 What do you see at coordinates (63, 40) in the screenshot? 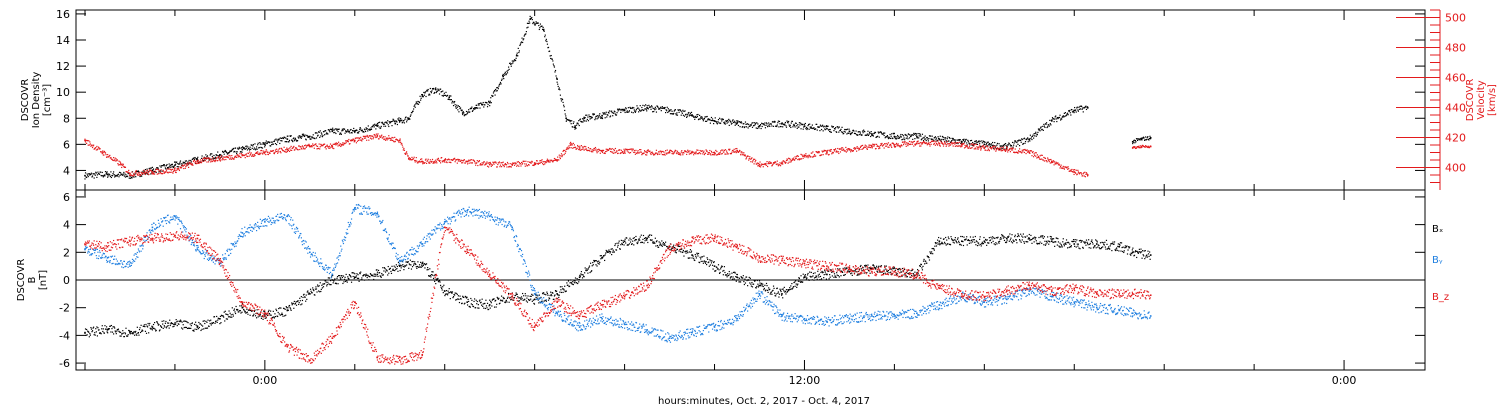
I see `y-tick-label: 14` at bounding box center [63, 40].